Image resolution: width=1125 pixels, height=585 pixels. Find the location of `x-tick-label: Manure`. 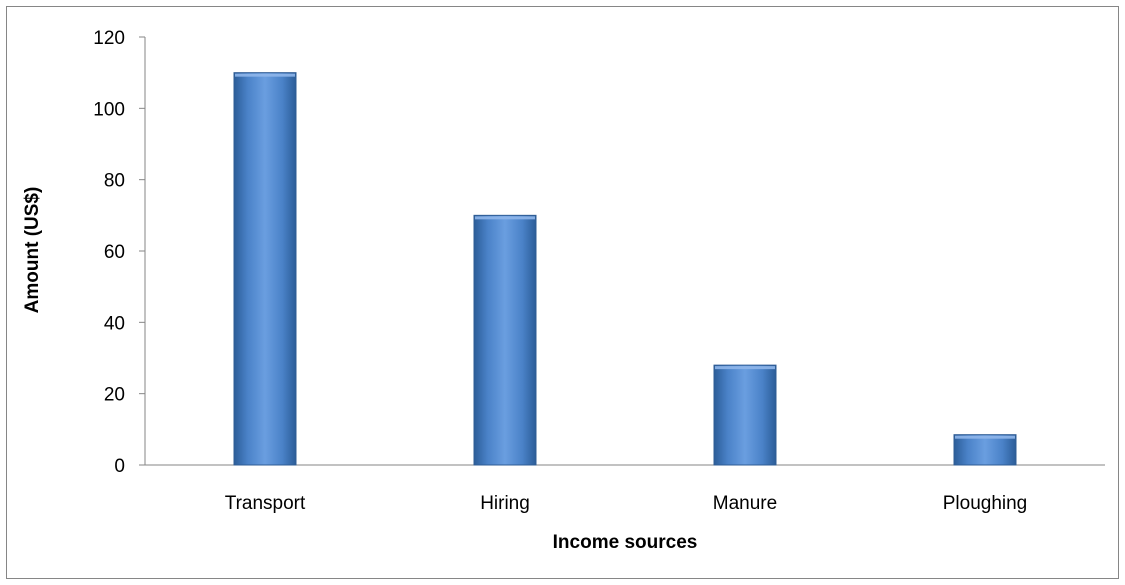

x-tick-label: Manure is located at coordinates (745, 503).